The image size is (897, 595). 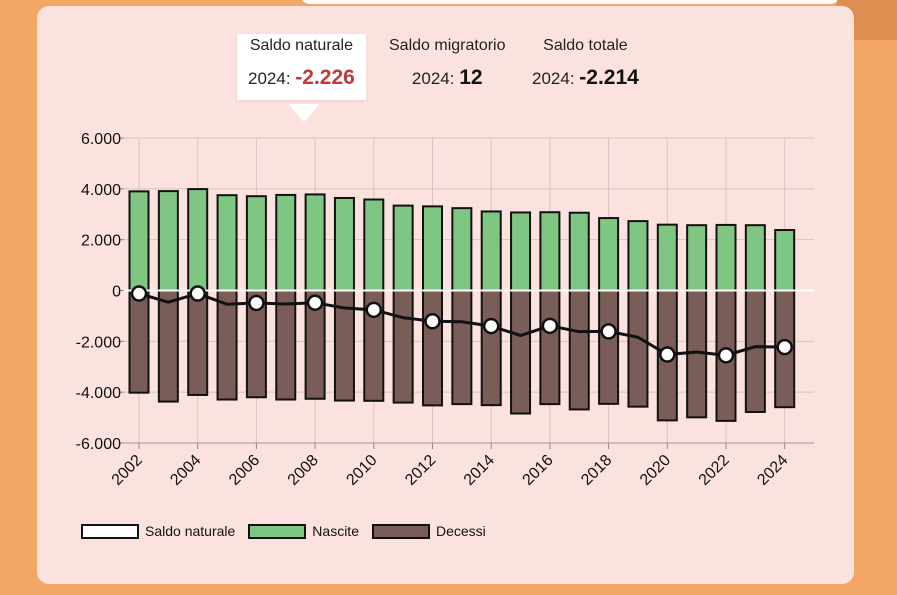 I want to click on x-tick-label: 2020, so click(x=655, y=470).